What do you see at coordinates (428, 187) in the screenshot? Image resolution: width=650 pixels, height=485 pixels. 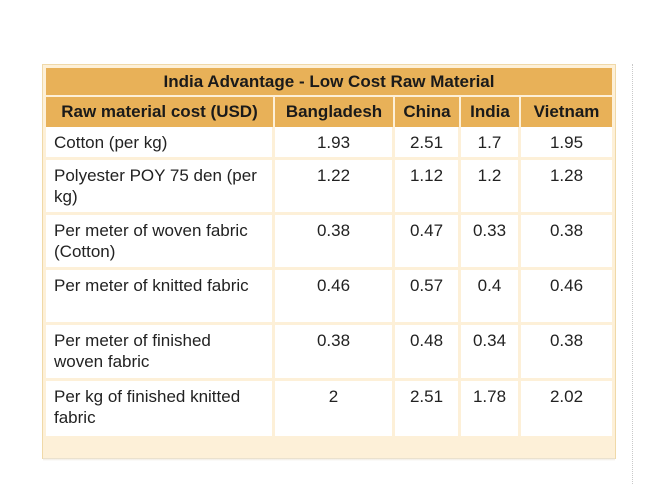 I see `cell-china: 1.12` at bounding box center [428, 187].